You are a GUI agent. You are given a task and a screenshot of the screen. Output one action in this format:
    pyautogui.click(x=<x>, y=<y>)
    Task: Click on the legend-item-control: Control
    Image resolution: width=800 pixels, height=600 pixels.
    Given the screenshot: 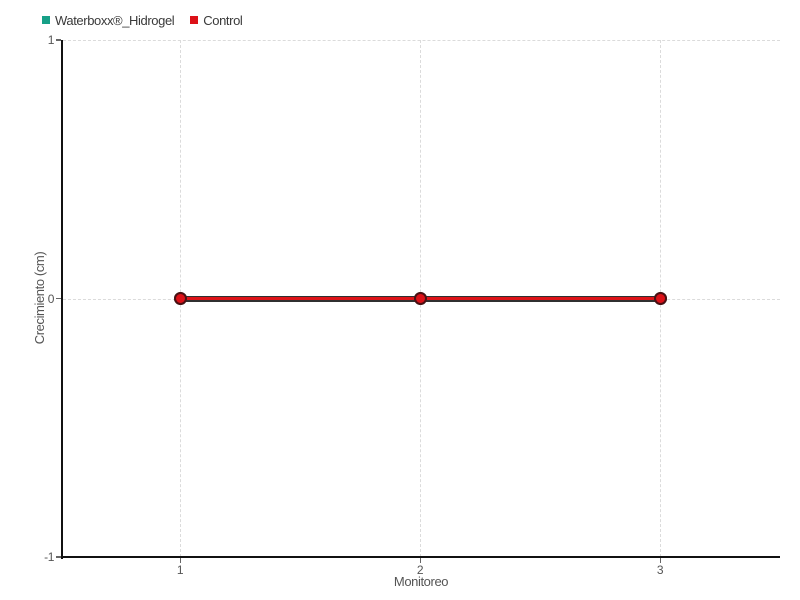 What is the action you would take?
    pyautogui.click(x=216, y=20)
    